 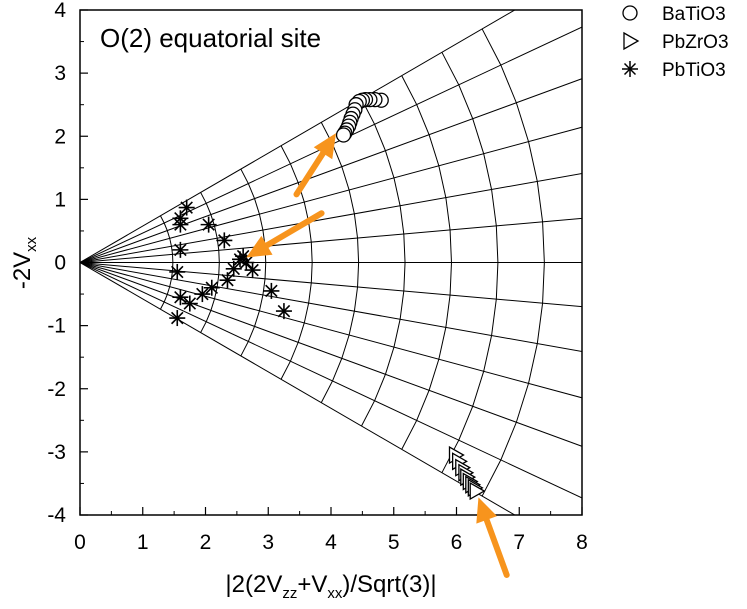 What do you see at coordinates (56, 326) in the screenshot?
I see `y-tick-label: -1` at bounding box center [56, 326].